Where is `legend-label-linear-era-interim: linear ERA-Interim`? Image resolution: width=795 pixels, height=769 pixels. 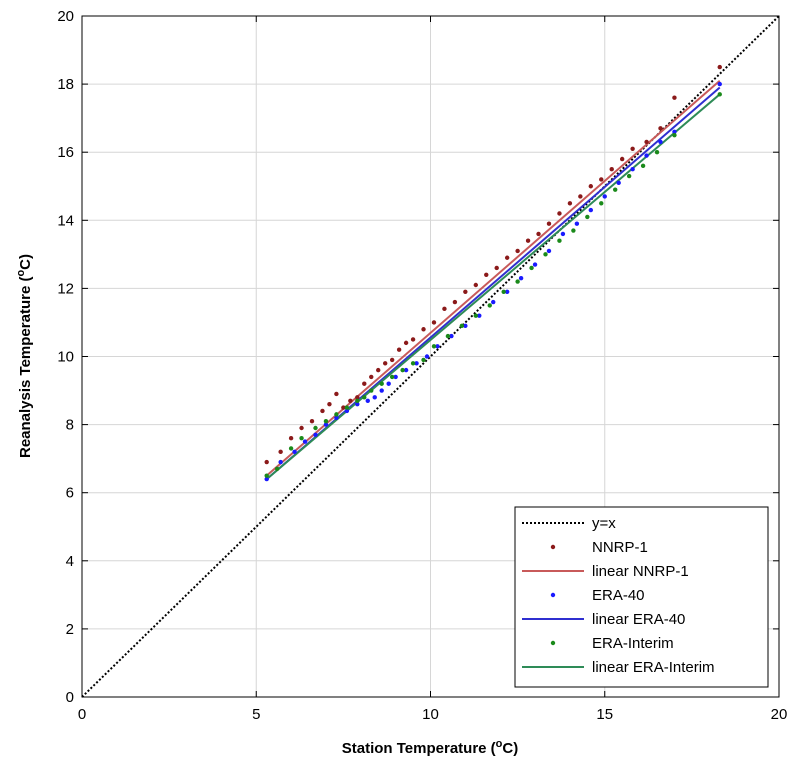 legend-label-linear-era-interim: linear ERA-Interim is located at coordinates (653, 667).